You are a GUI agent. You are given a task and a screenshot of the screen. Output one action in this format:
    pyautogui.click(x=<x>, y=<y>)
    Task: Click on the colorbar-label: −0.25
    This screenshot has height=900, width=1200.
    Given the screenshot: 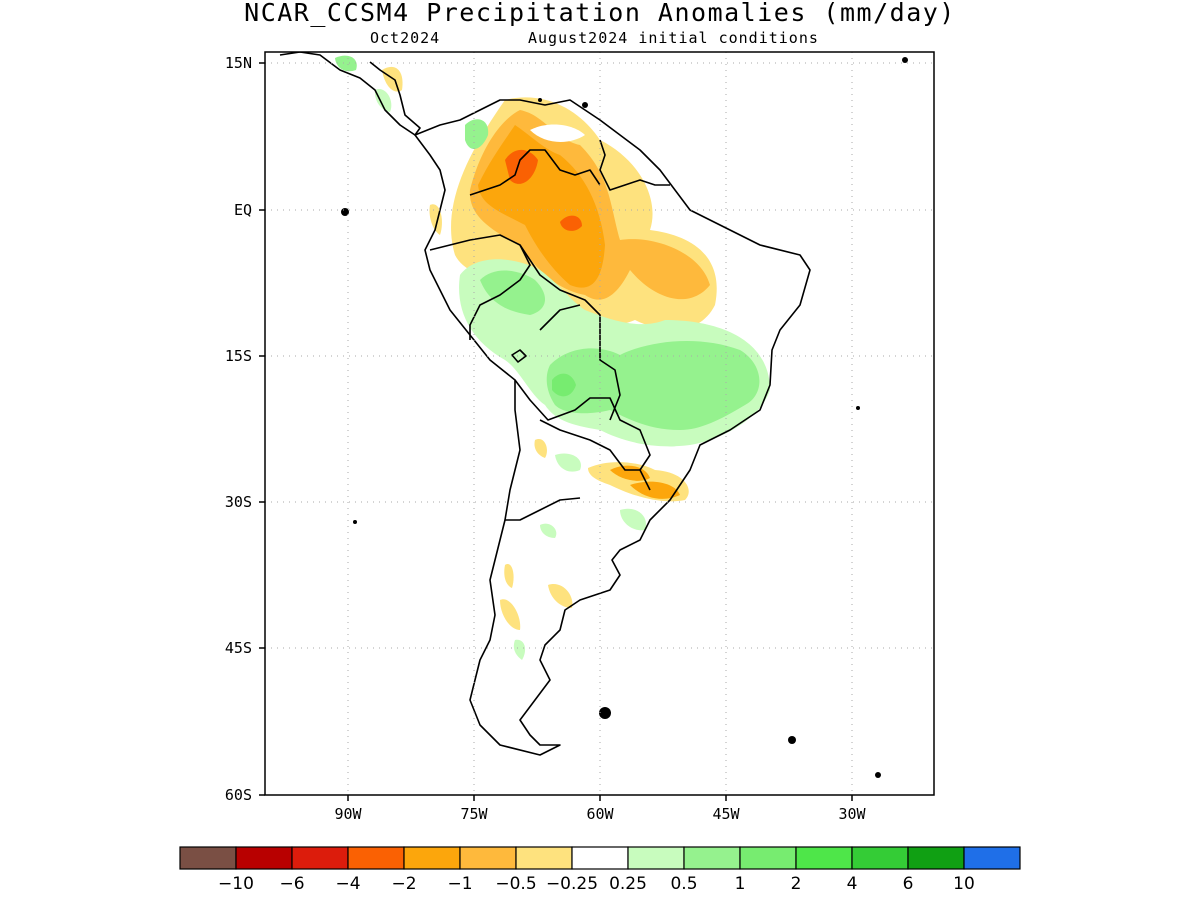 What is the action you would take?
    pyautogui.click(x=572, y=884)
    